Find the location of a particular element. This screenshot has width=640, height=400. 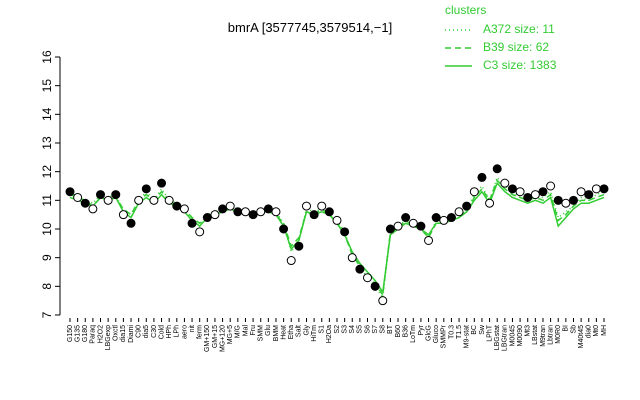

x-tick-label: dia0 is located at coordinates (589, 331).